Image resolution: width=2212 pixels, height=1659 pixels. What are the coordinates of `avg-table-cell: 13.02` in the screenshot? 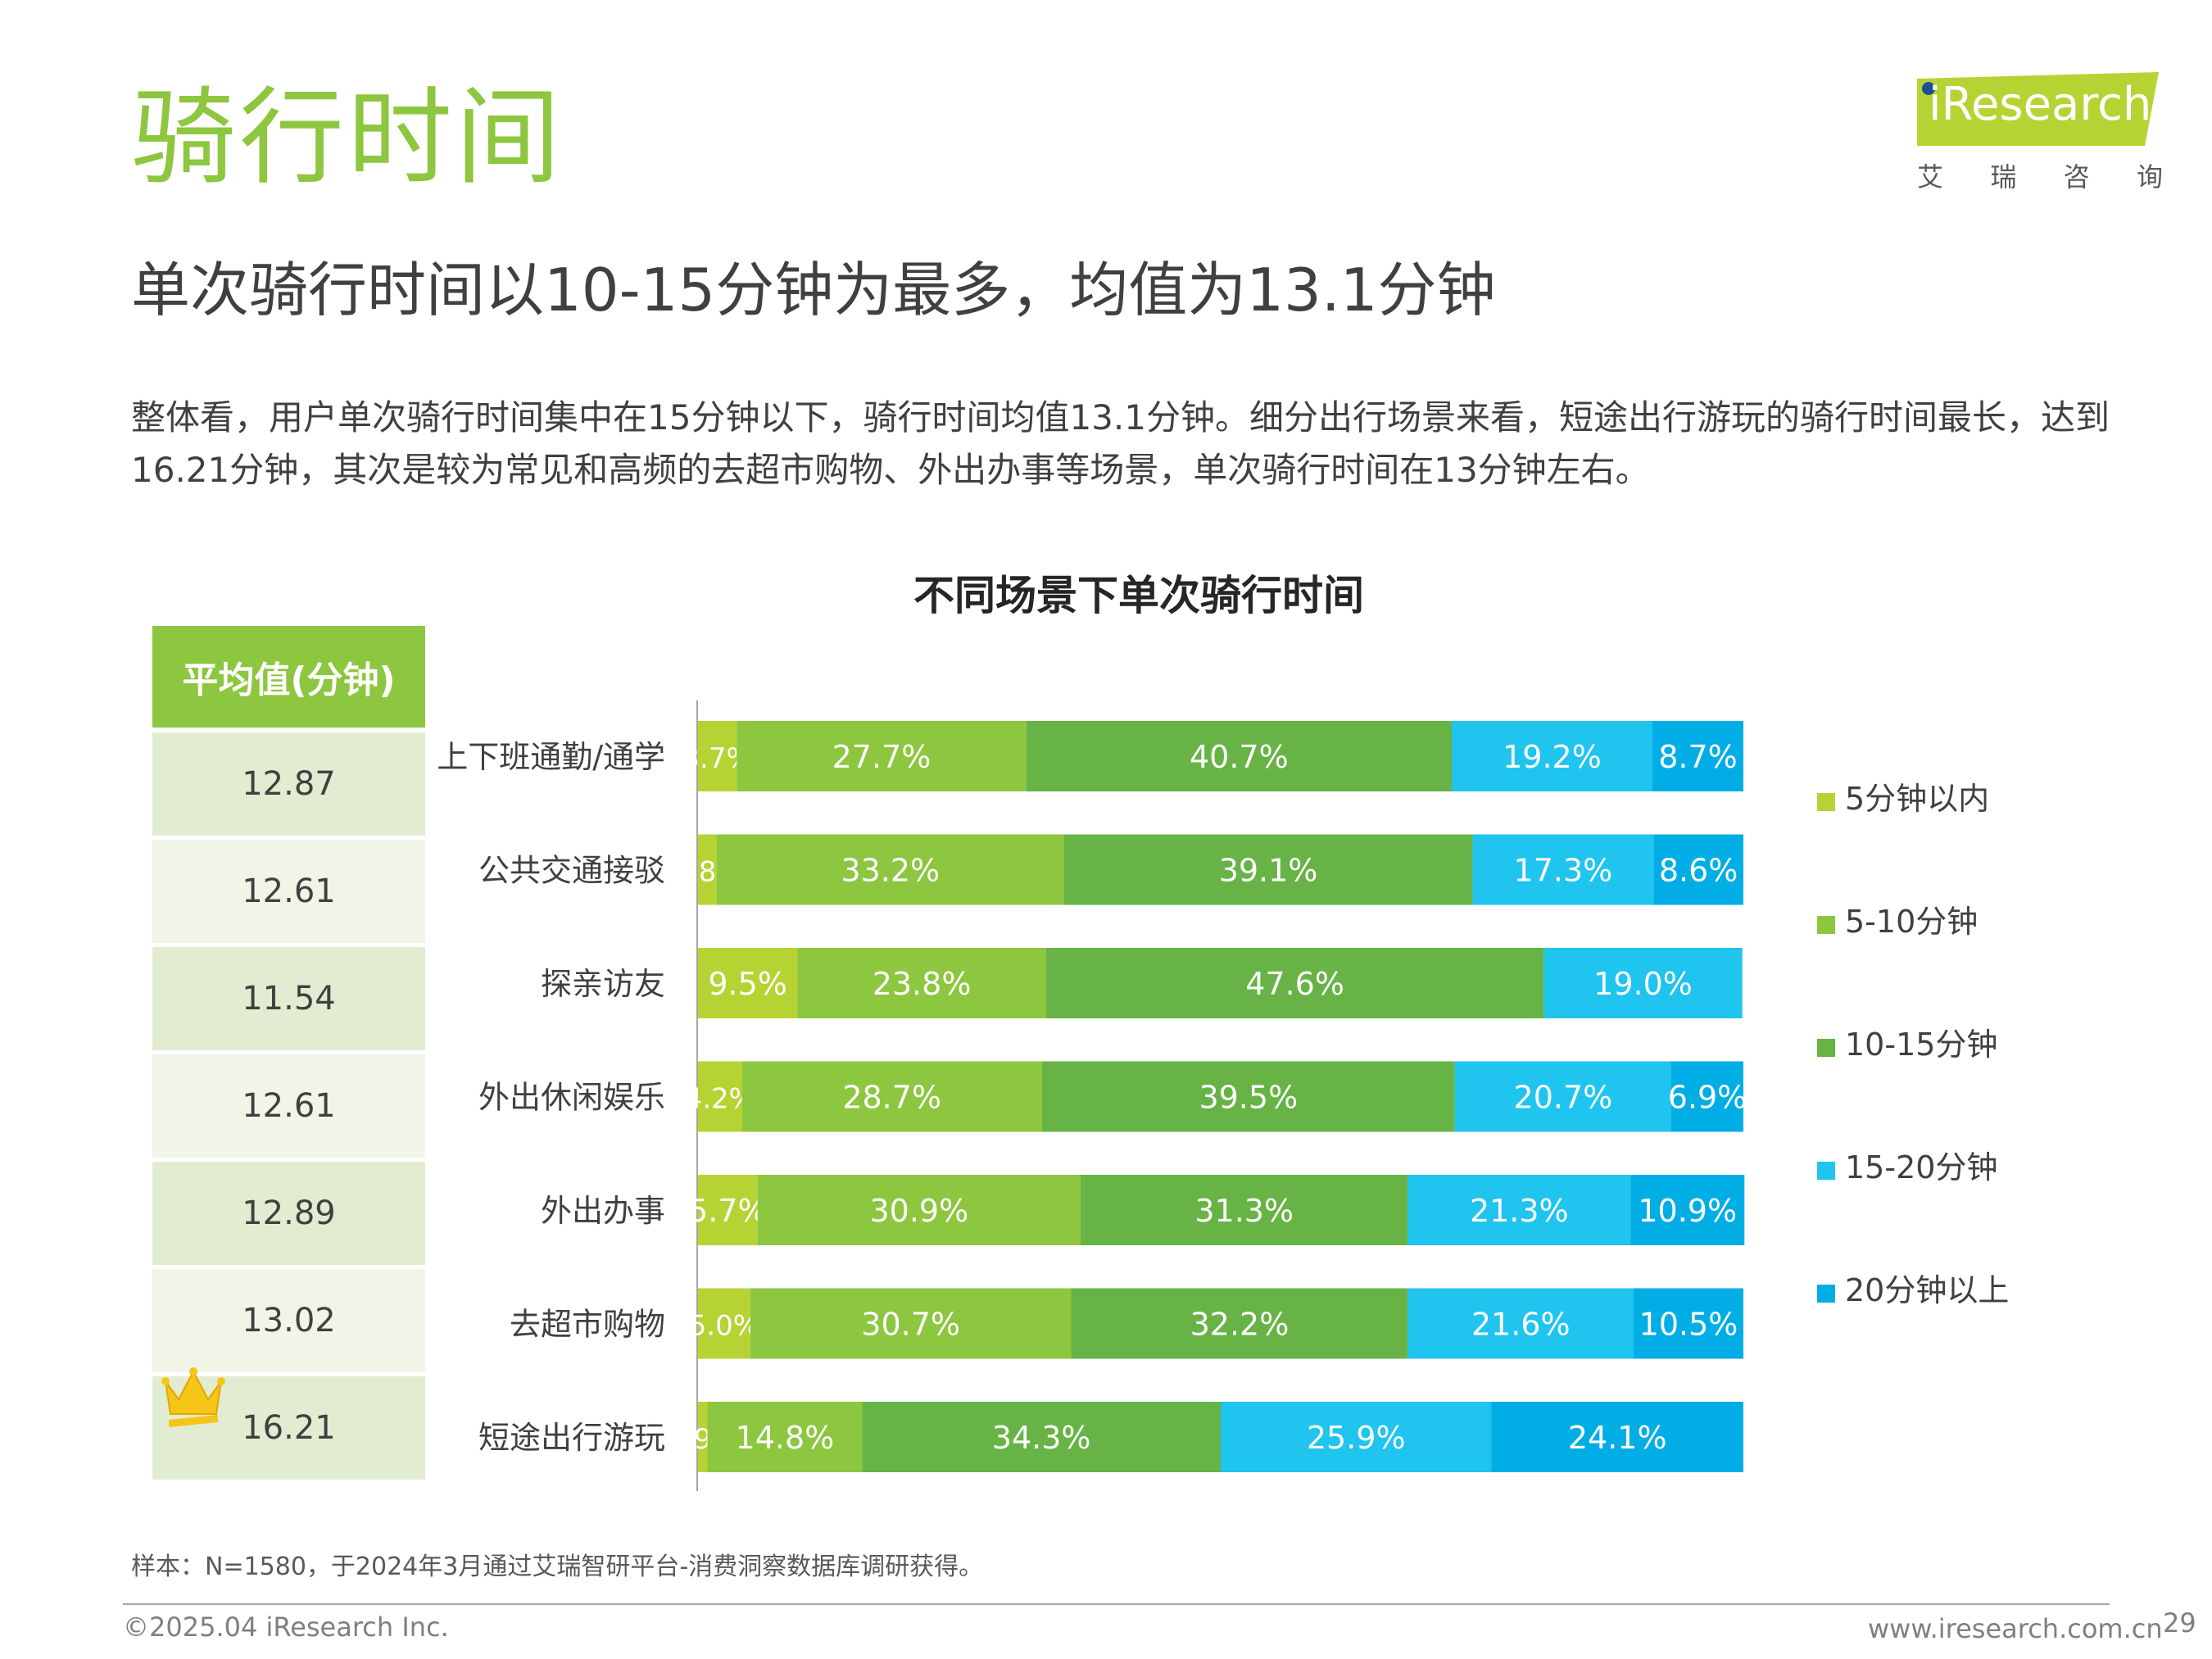 It's located at (288, 1320).